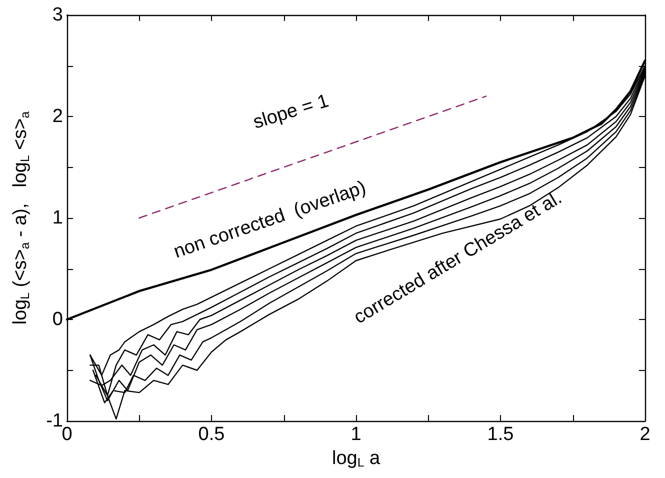  Describe the element at coordinates (645, 434) in the screenshot. I see `x-tick-label: 2` at that location.